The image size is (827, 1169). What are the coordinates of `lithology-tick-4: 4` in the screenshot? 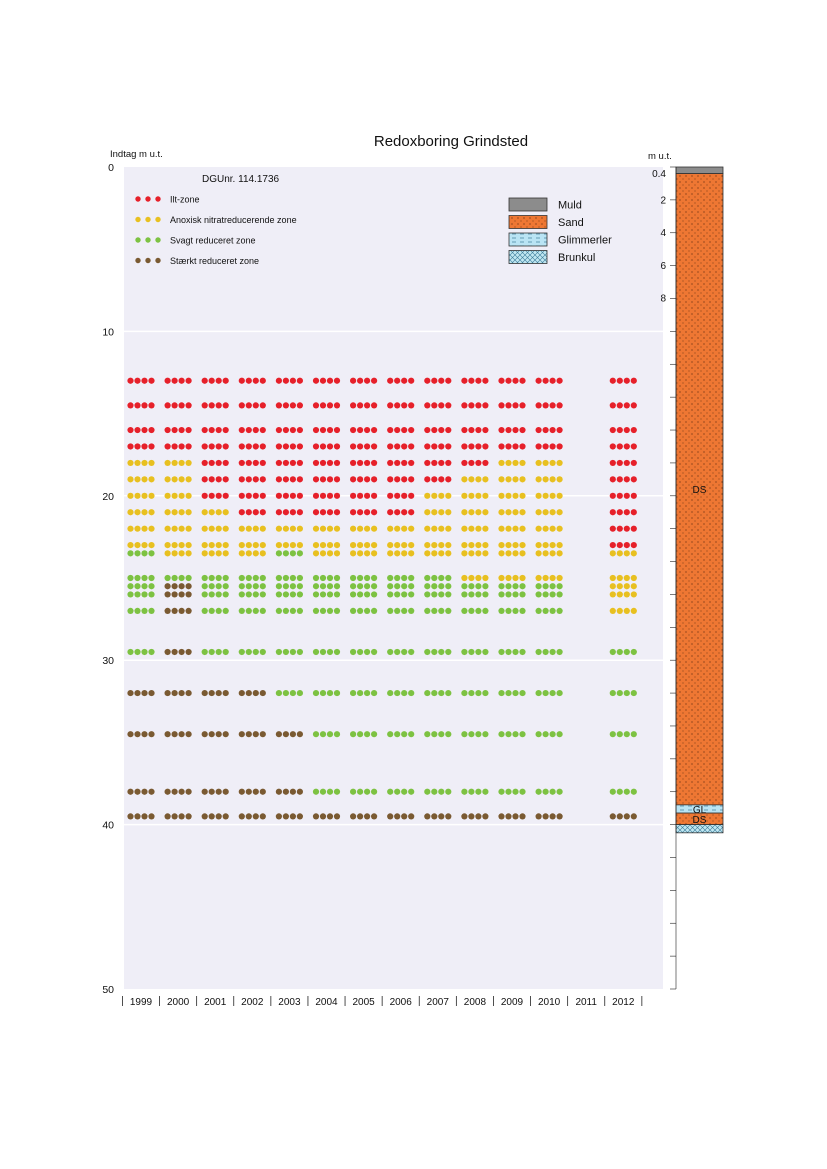 It's located at (663, 233).